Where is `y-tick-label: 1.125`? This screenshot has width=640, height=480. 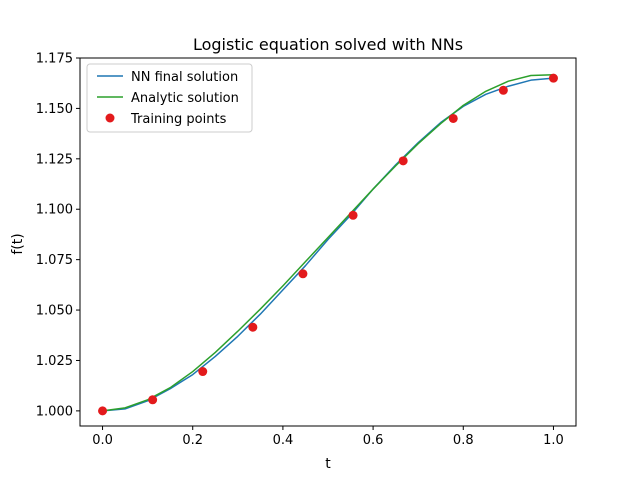 y-tick-label: 1.125 is located at coordinates (54, 159).